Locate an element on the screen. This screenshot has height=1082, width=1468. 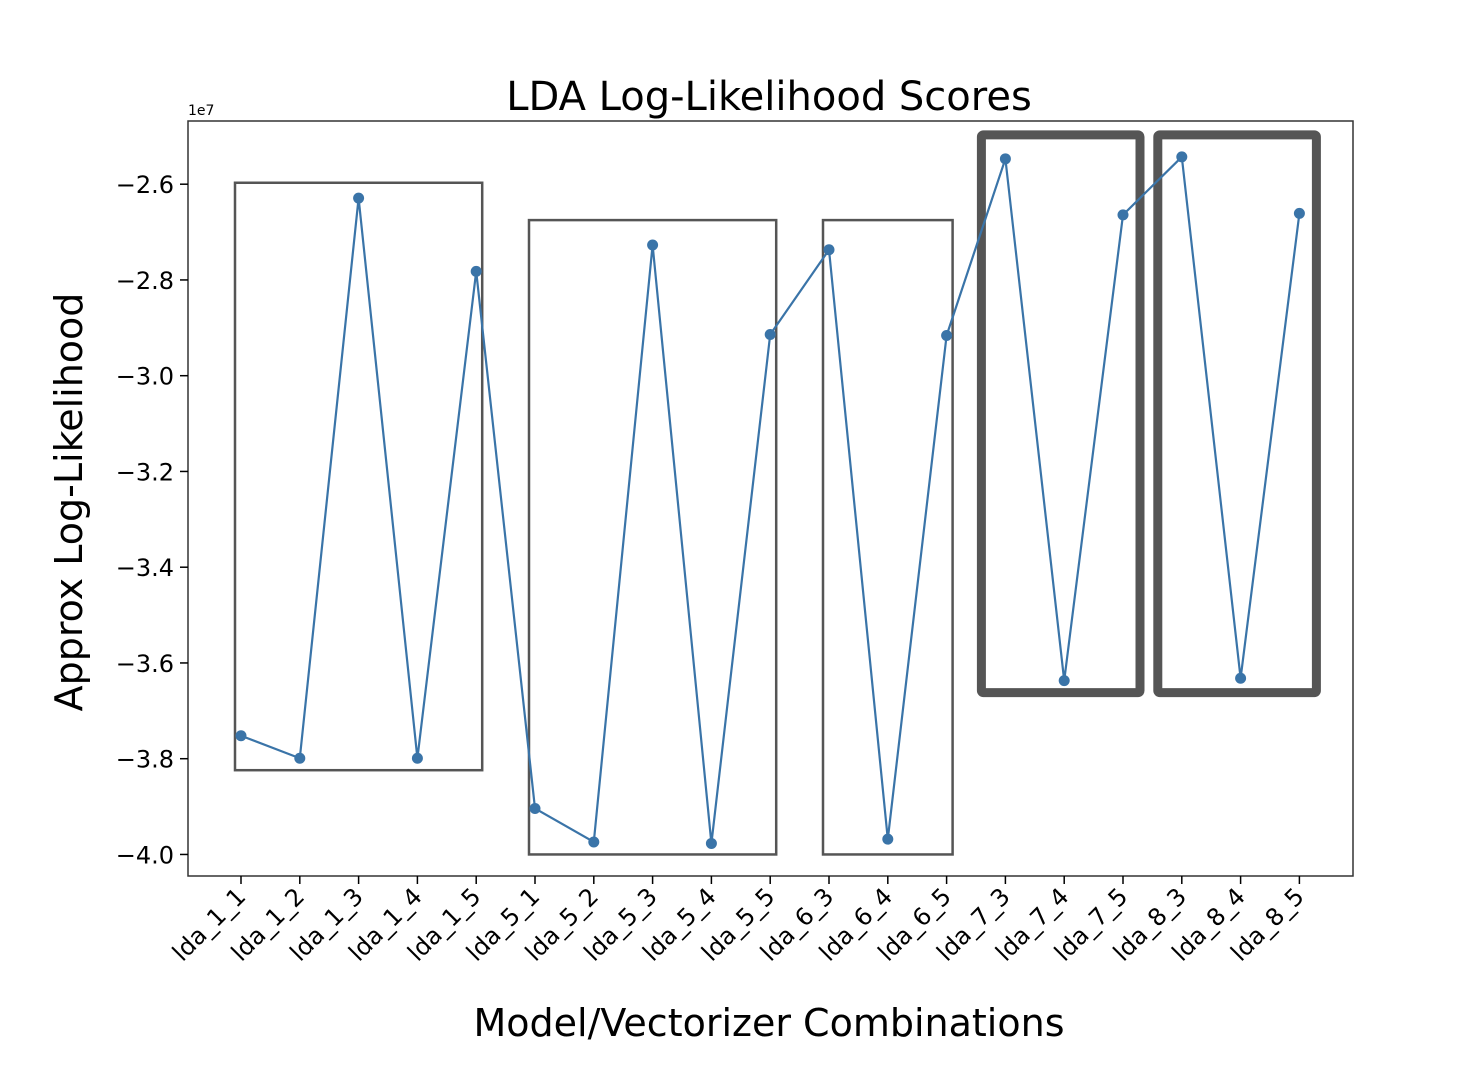
y-tick-label: −3.4 is located at coordinates (145, 568).